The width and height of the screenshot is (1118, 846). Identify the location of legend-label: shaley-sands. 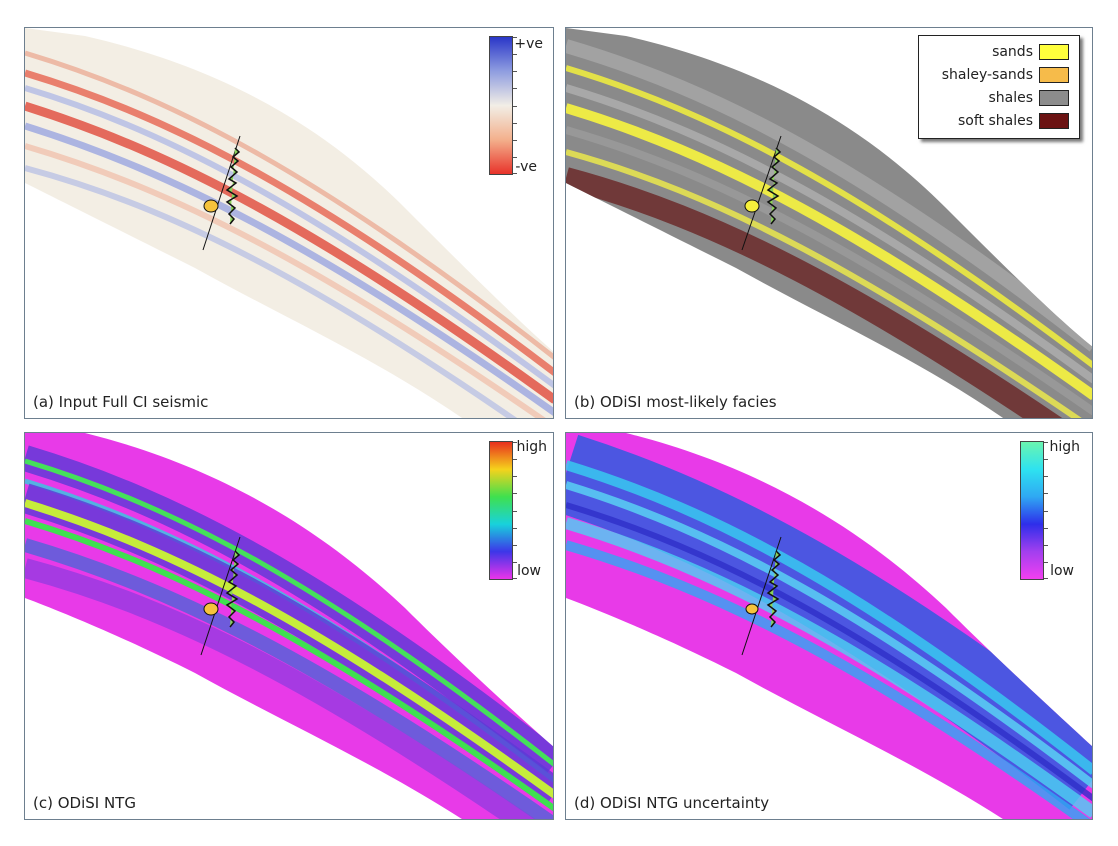
(987, 75).